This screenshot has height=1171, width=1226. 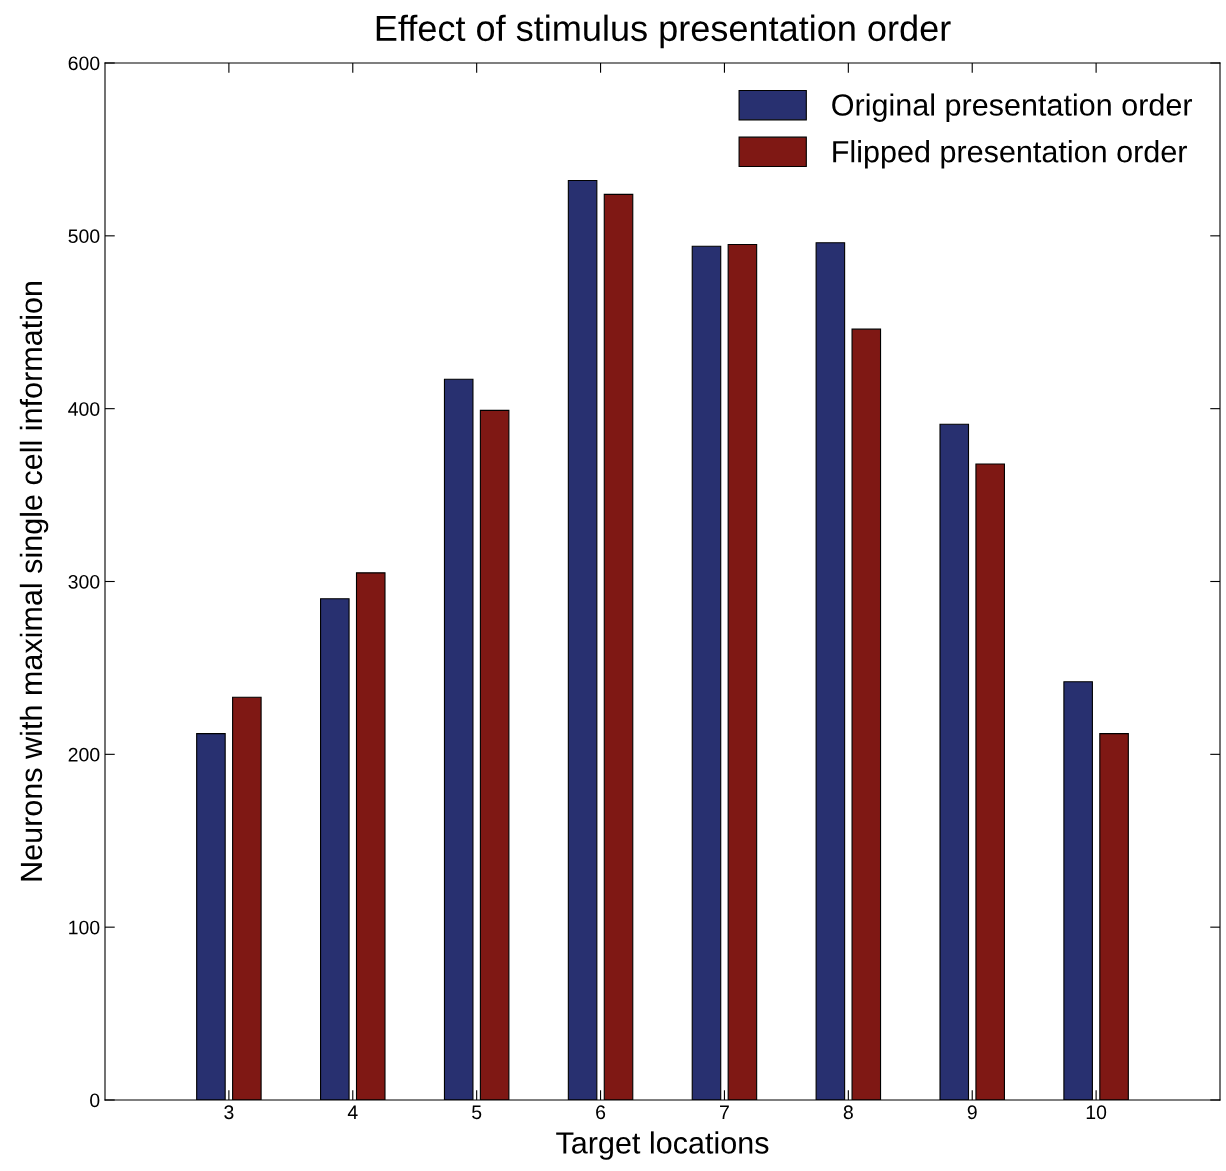 What do you see at coordinates (84, 927) in the screenshot?
I see `y-tick-label: 100` at bounding box center [84, 927].